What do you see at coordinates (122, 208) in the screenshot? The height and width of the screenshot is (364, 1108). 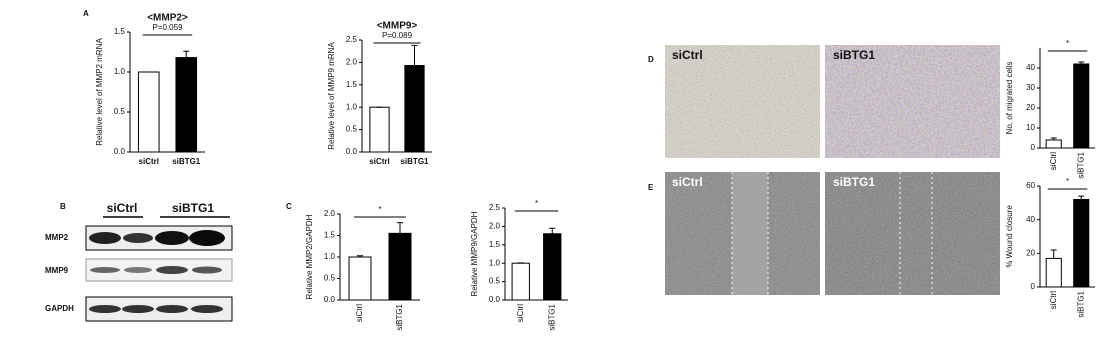 I see `blot-column-label: siCtrl` at bounding box center [122, 208].